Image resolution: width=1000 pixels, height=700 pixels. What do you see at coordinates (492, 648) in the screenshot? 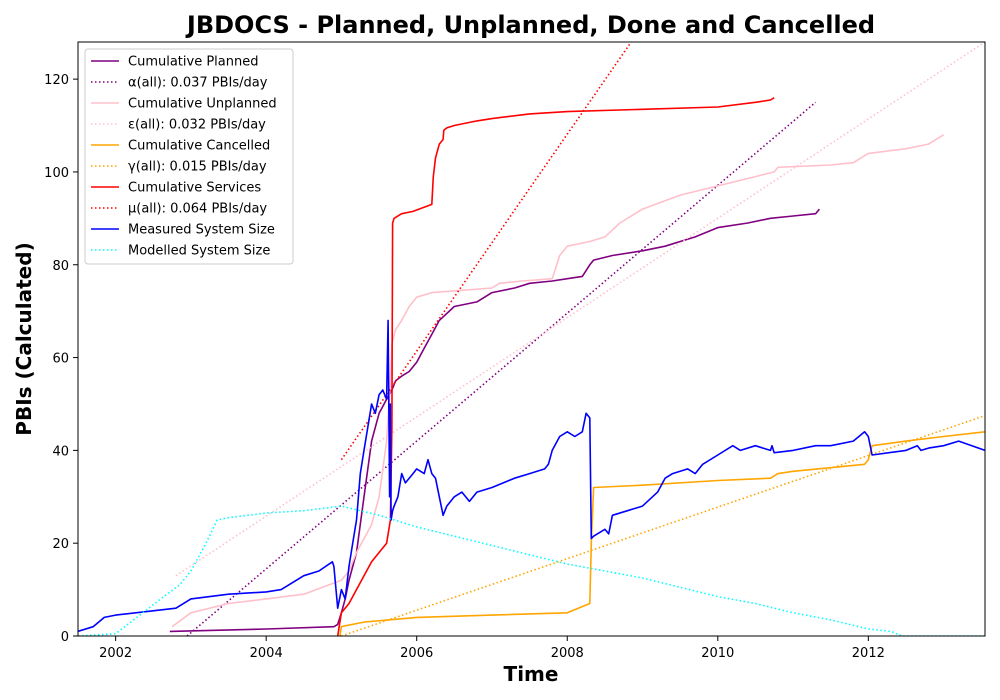
I see `x-axis: 2002 2004 2006 2008 2010 2012` at bounding box center [492, 648].